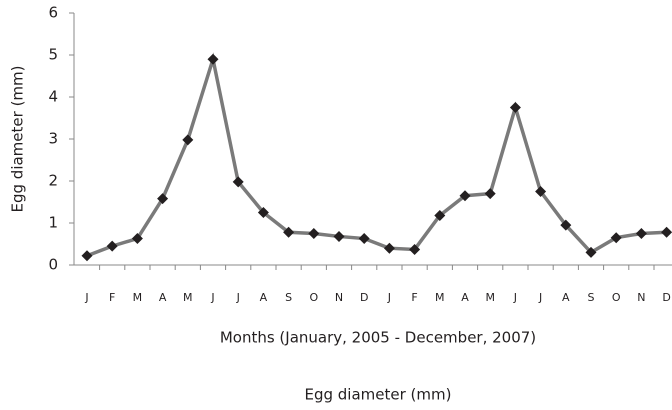 The height and width of the screenshot is (410, 672). Describe the element at coordinates (378, 395) in the screenshot. I see `legend-label: Egg diameter (mm)` at that location.